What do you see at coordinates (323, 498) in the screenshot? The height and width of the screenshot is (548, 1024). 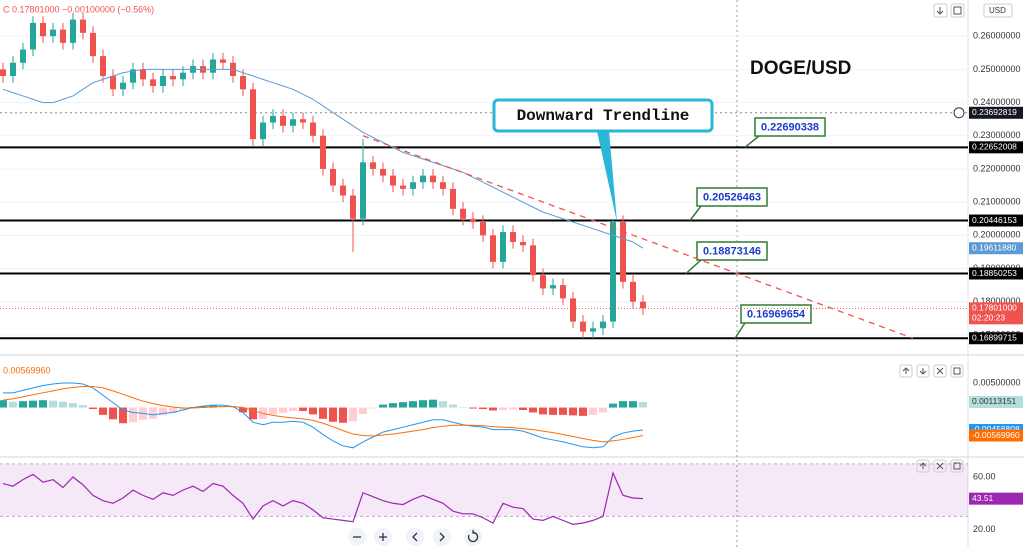 I see `rsi-line` at bounding box center [323, 498].